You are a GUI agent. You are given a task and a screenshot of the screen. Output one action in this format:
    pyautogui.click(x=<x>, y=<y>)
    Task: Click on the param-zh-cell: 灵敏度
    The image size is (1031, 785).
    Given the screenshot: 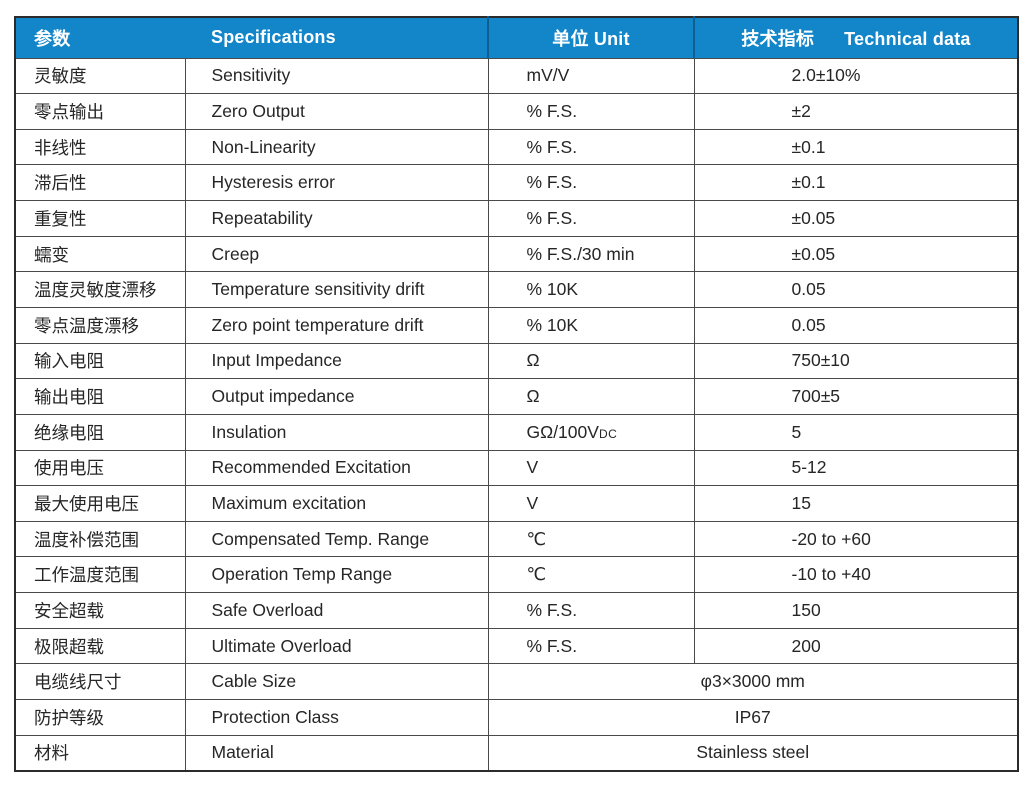 What is the action you would take?
    pyautogui.click(x=100, y=76)
    